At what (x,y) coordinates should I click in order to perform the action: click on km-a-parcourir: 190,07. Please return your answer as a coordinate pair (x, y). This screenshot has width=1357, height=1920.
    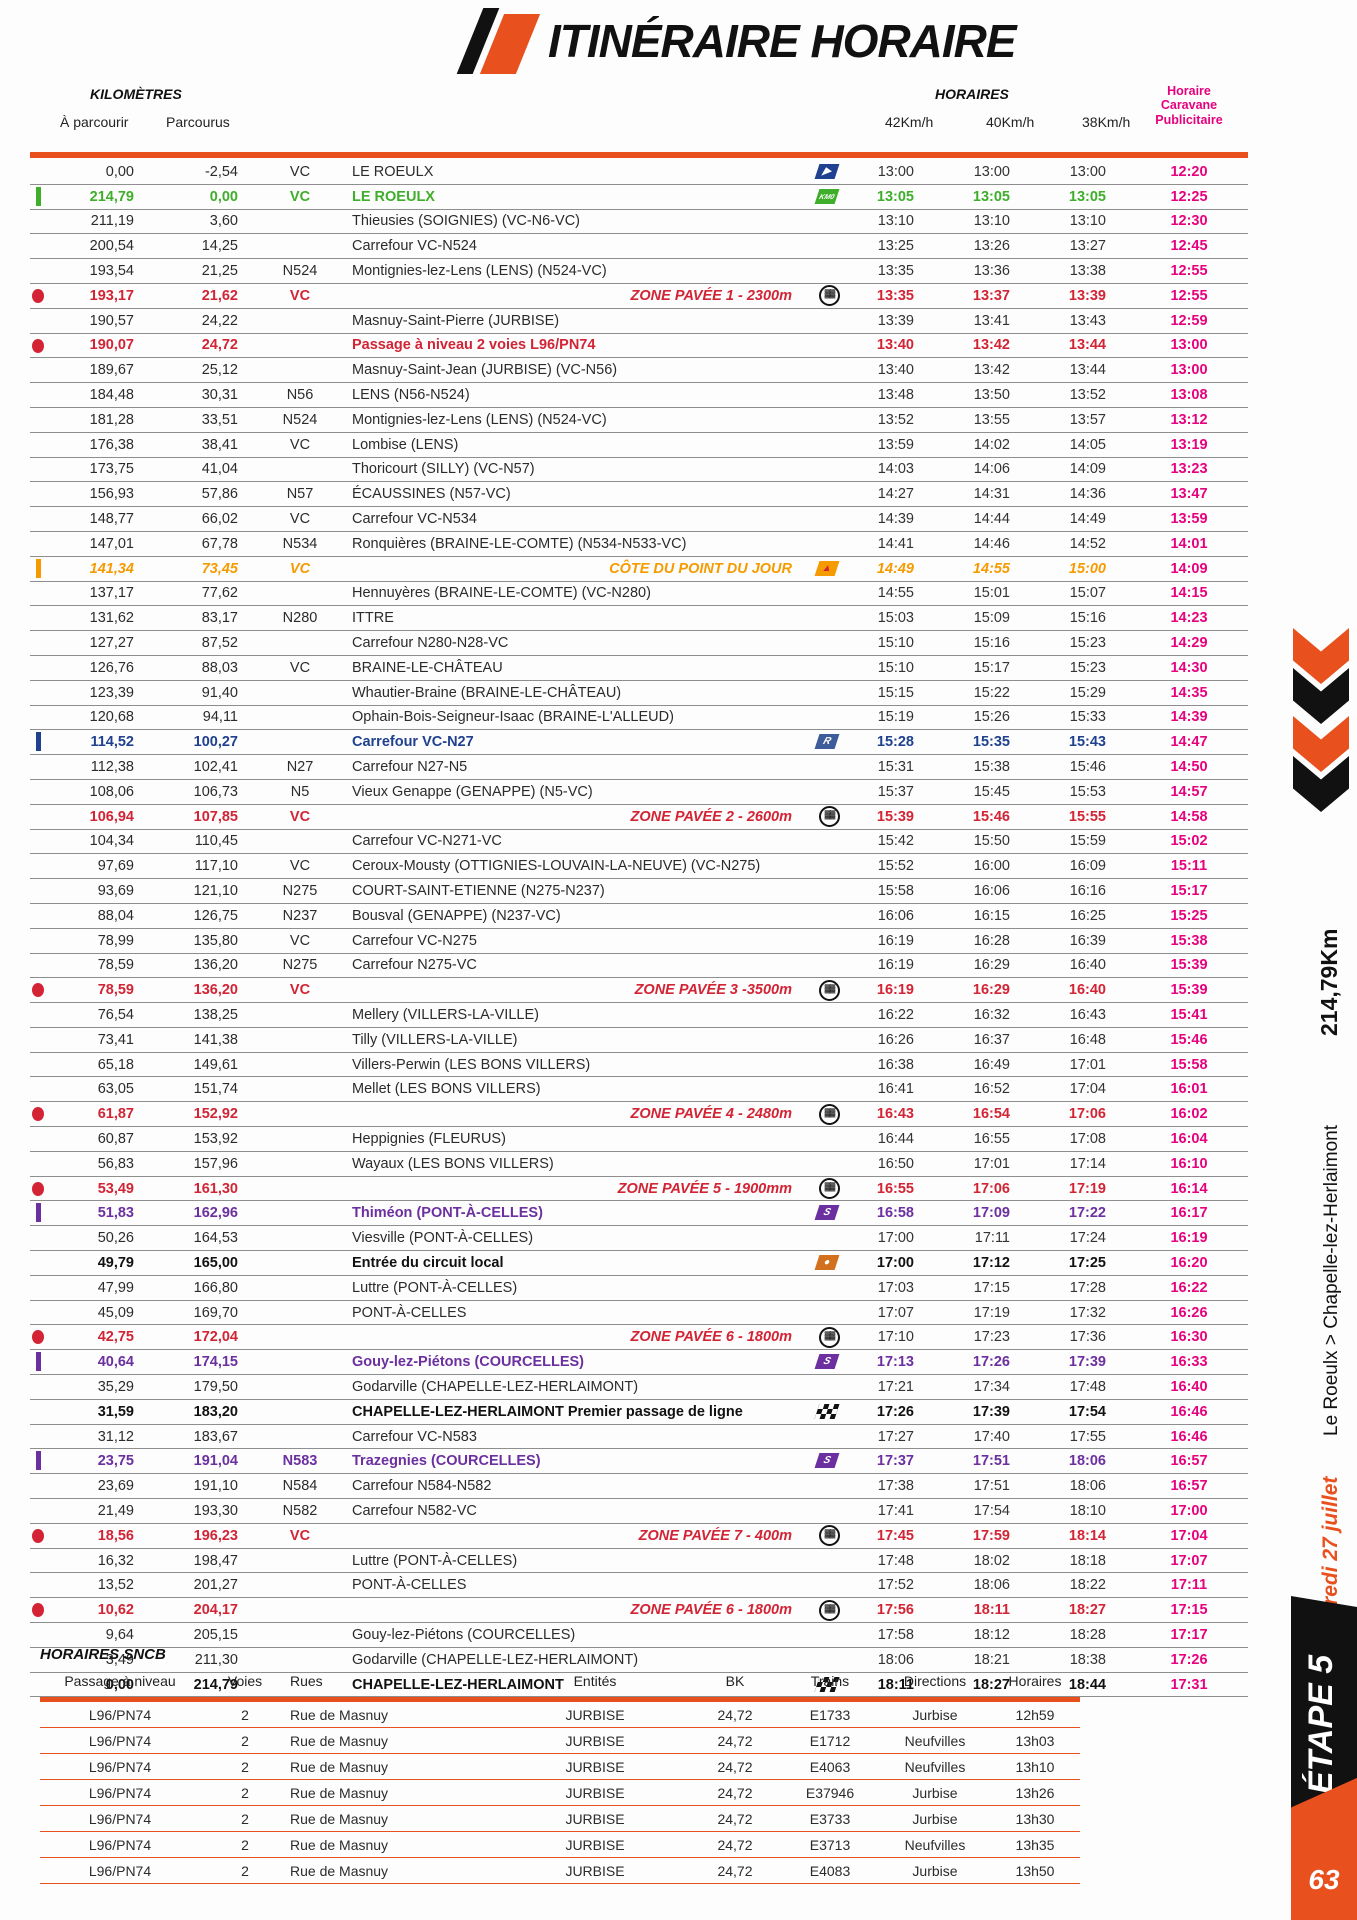
    Looking at the image, I should click on (111, 345).